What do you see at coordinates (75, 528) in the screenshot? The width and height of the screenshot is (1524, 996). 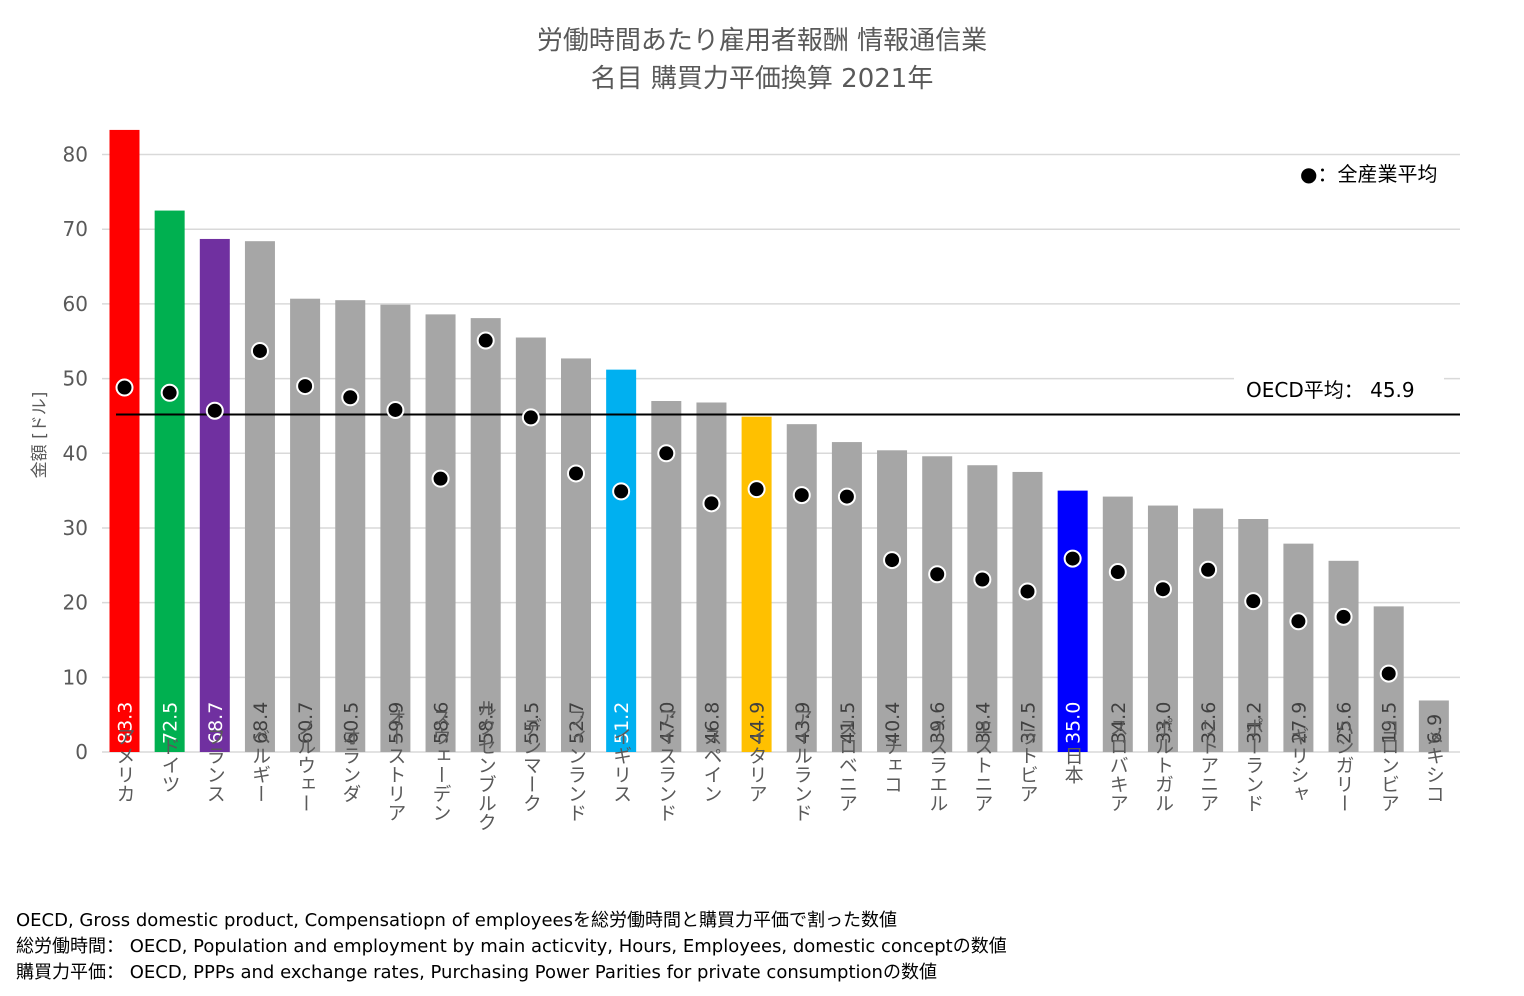 I see `y-tick-label: 30` at bounding box center [75, 528].